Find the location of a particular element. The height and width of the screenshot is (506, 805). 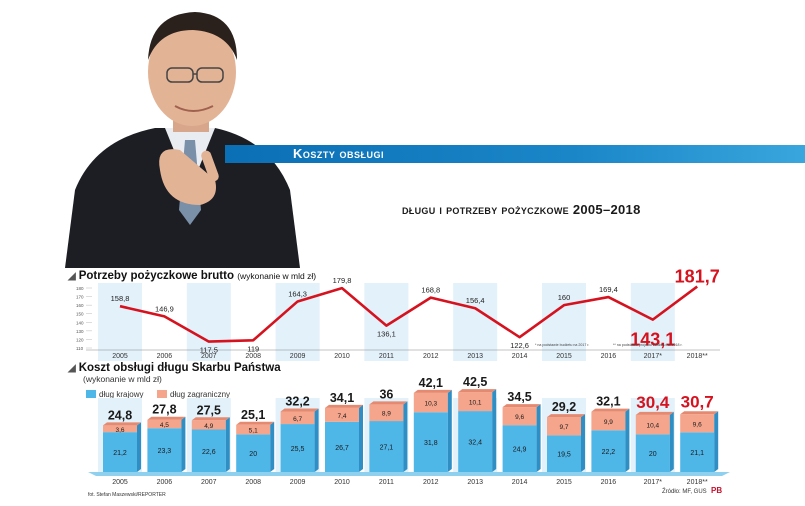

legend-domestic: dług krajowy is located at coordinates (114, 394).